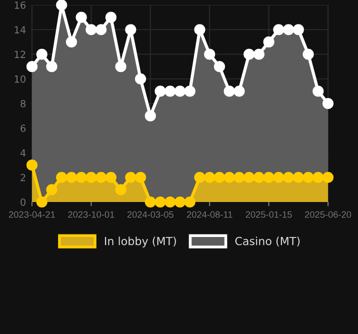 The height and width of the screenshot is (334, 358). What do you see at coordinates (150, 214) in the screenshot?
I see `x-tick-label: 2024-03-05` at bounding box center [150, 214].